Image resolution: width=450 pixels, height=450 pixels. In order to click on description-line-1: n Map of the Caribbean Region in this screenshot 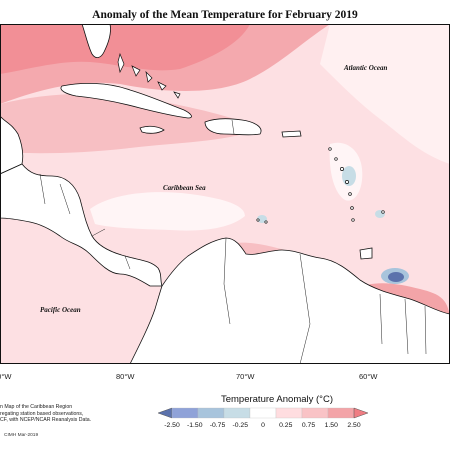, I will do `click(36, 407)`.